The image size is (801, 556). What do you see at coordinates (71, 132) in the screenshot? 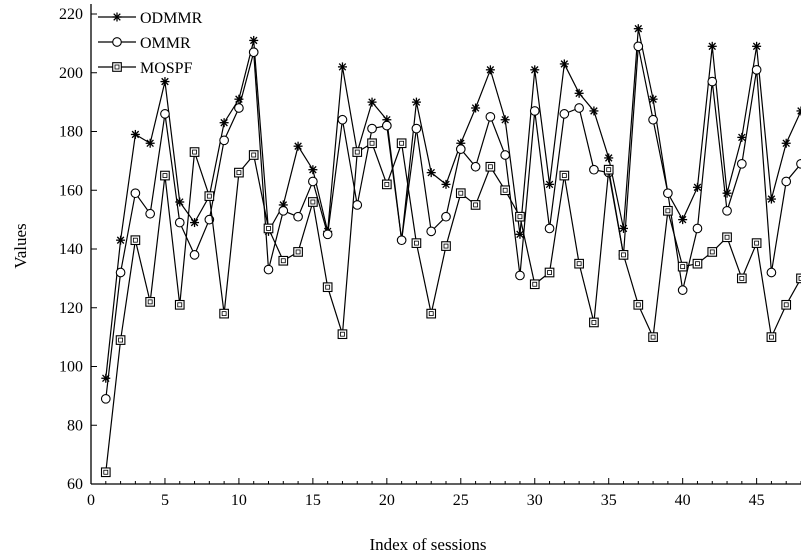
I see `y-tick-label: 180` at bounding box center [71, 132].